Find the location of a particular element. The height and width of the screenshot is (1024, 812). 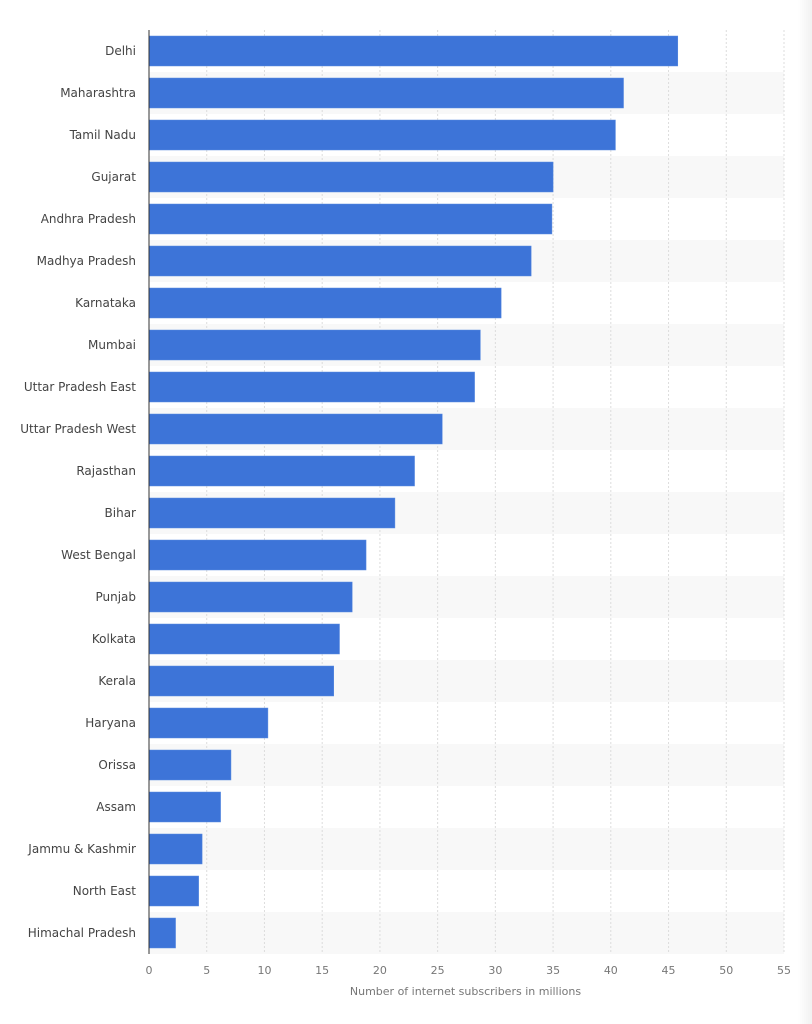

bar-delhi is located at coordinates (413, 51).